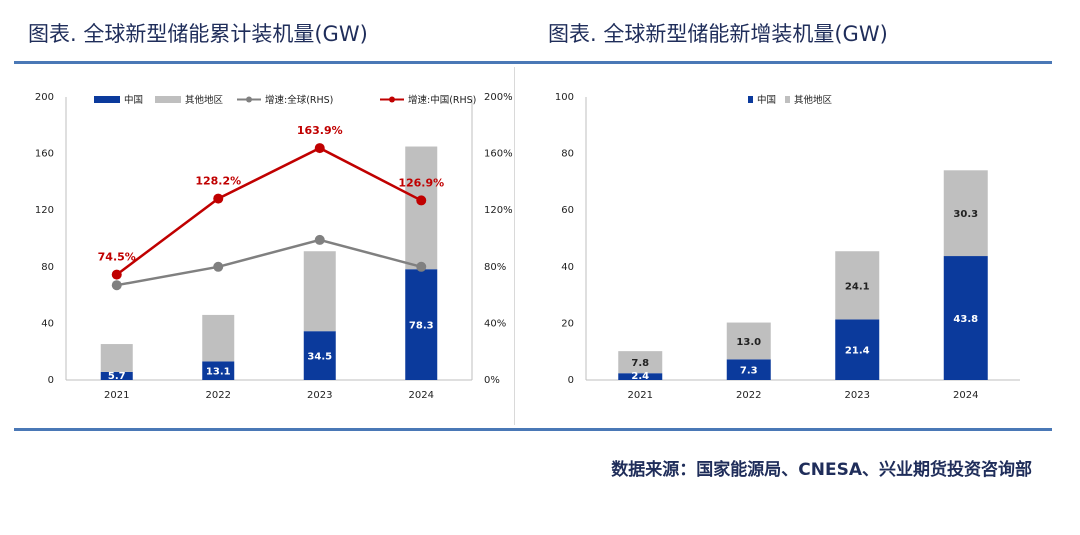  Describe the element at coordinates (533, 62) in the screenshot. I see `top-divider` at that location.